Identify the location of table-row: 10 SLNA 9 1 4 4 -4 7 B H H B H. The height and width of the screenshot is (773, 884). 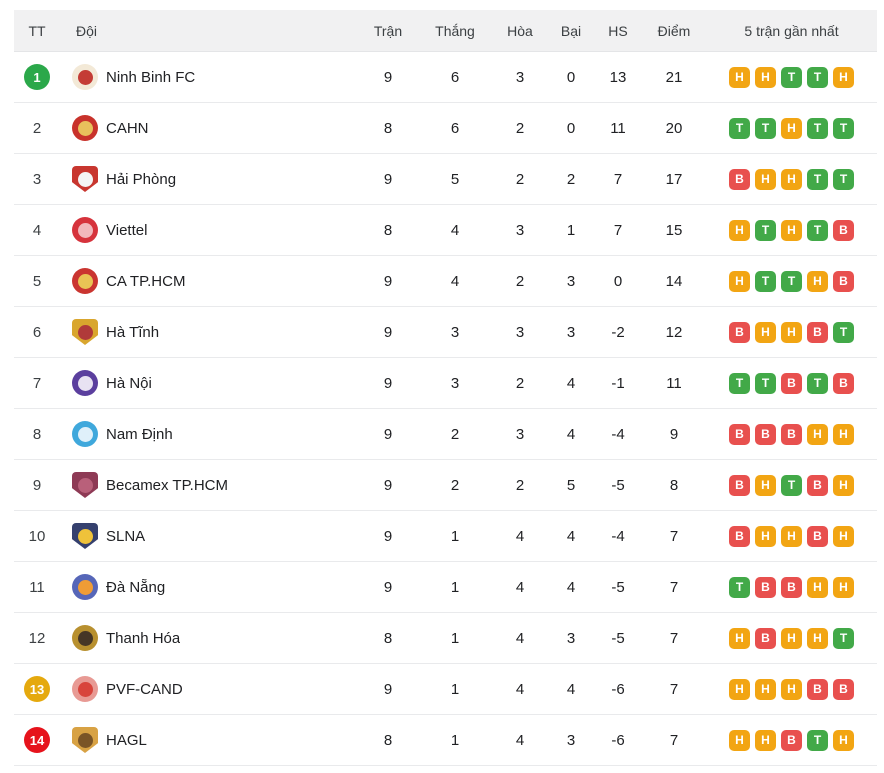
(445, 536).